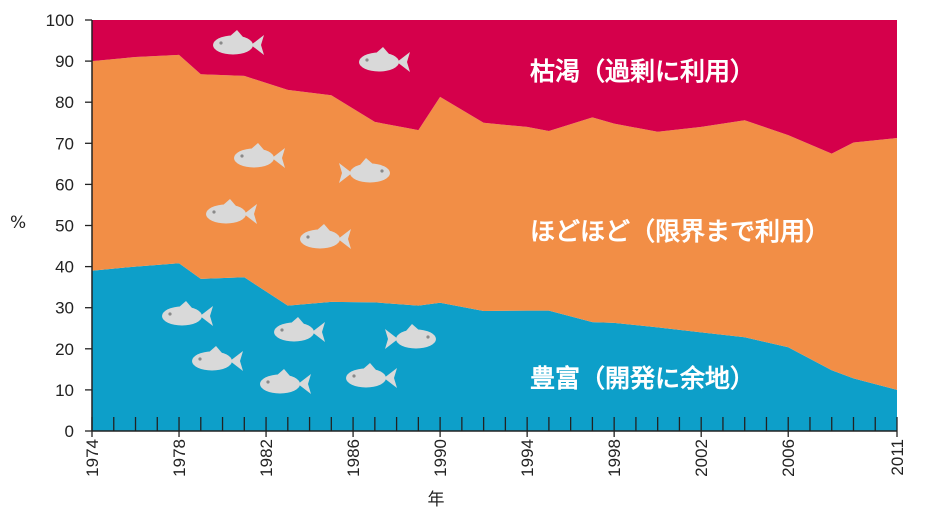 This screenshot has height=517, width=926. Describe the element at coordinates (527, 458) in the screenshot. I see `x-tick-label: 1994` at that location.